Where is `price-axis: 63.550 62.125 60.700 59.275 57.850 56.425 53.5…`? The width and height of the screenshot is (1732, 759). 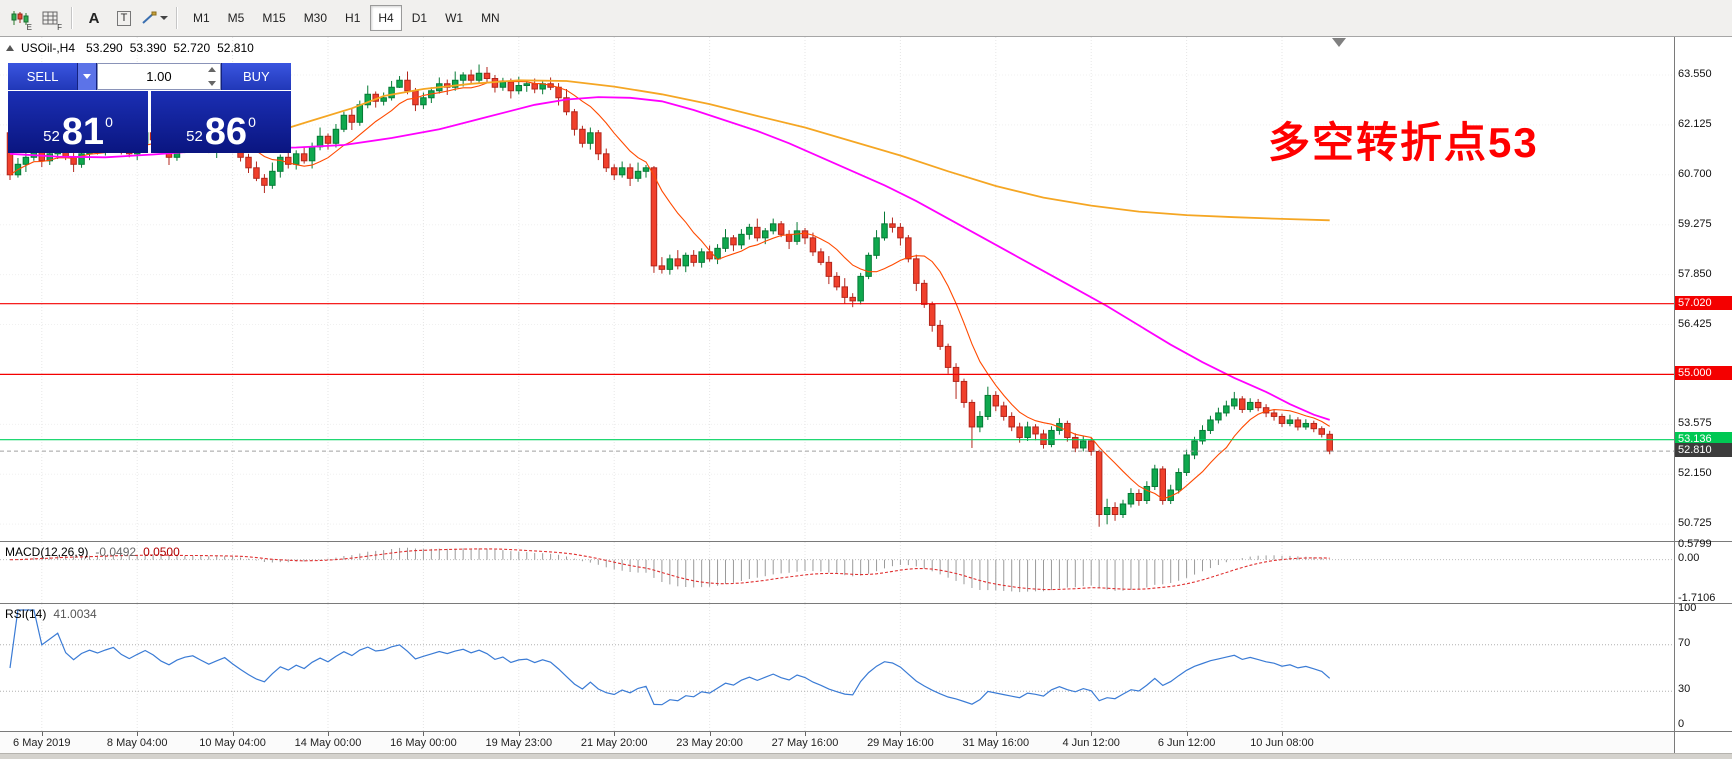
price-axis: 63.550 62.125 60.700 59.275 57.850 56.425 53.5… is located at coordinates (1703, 395).